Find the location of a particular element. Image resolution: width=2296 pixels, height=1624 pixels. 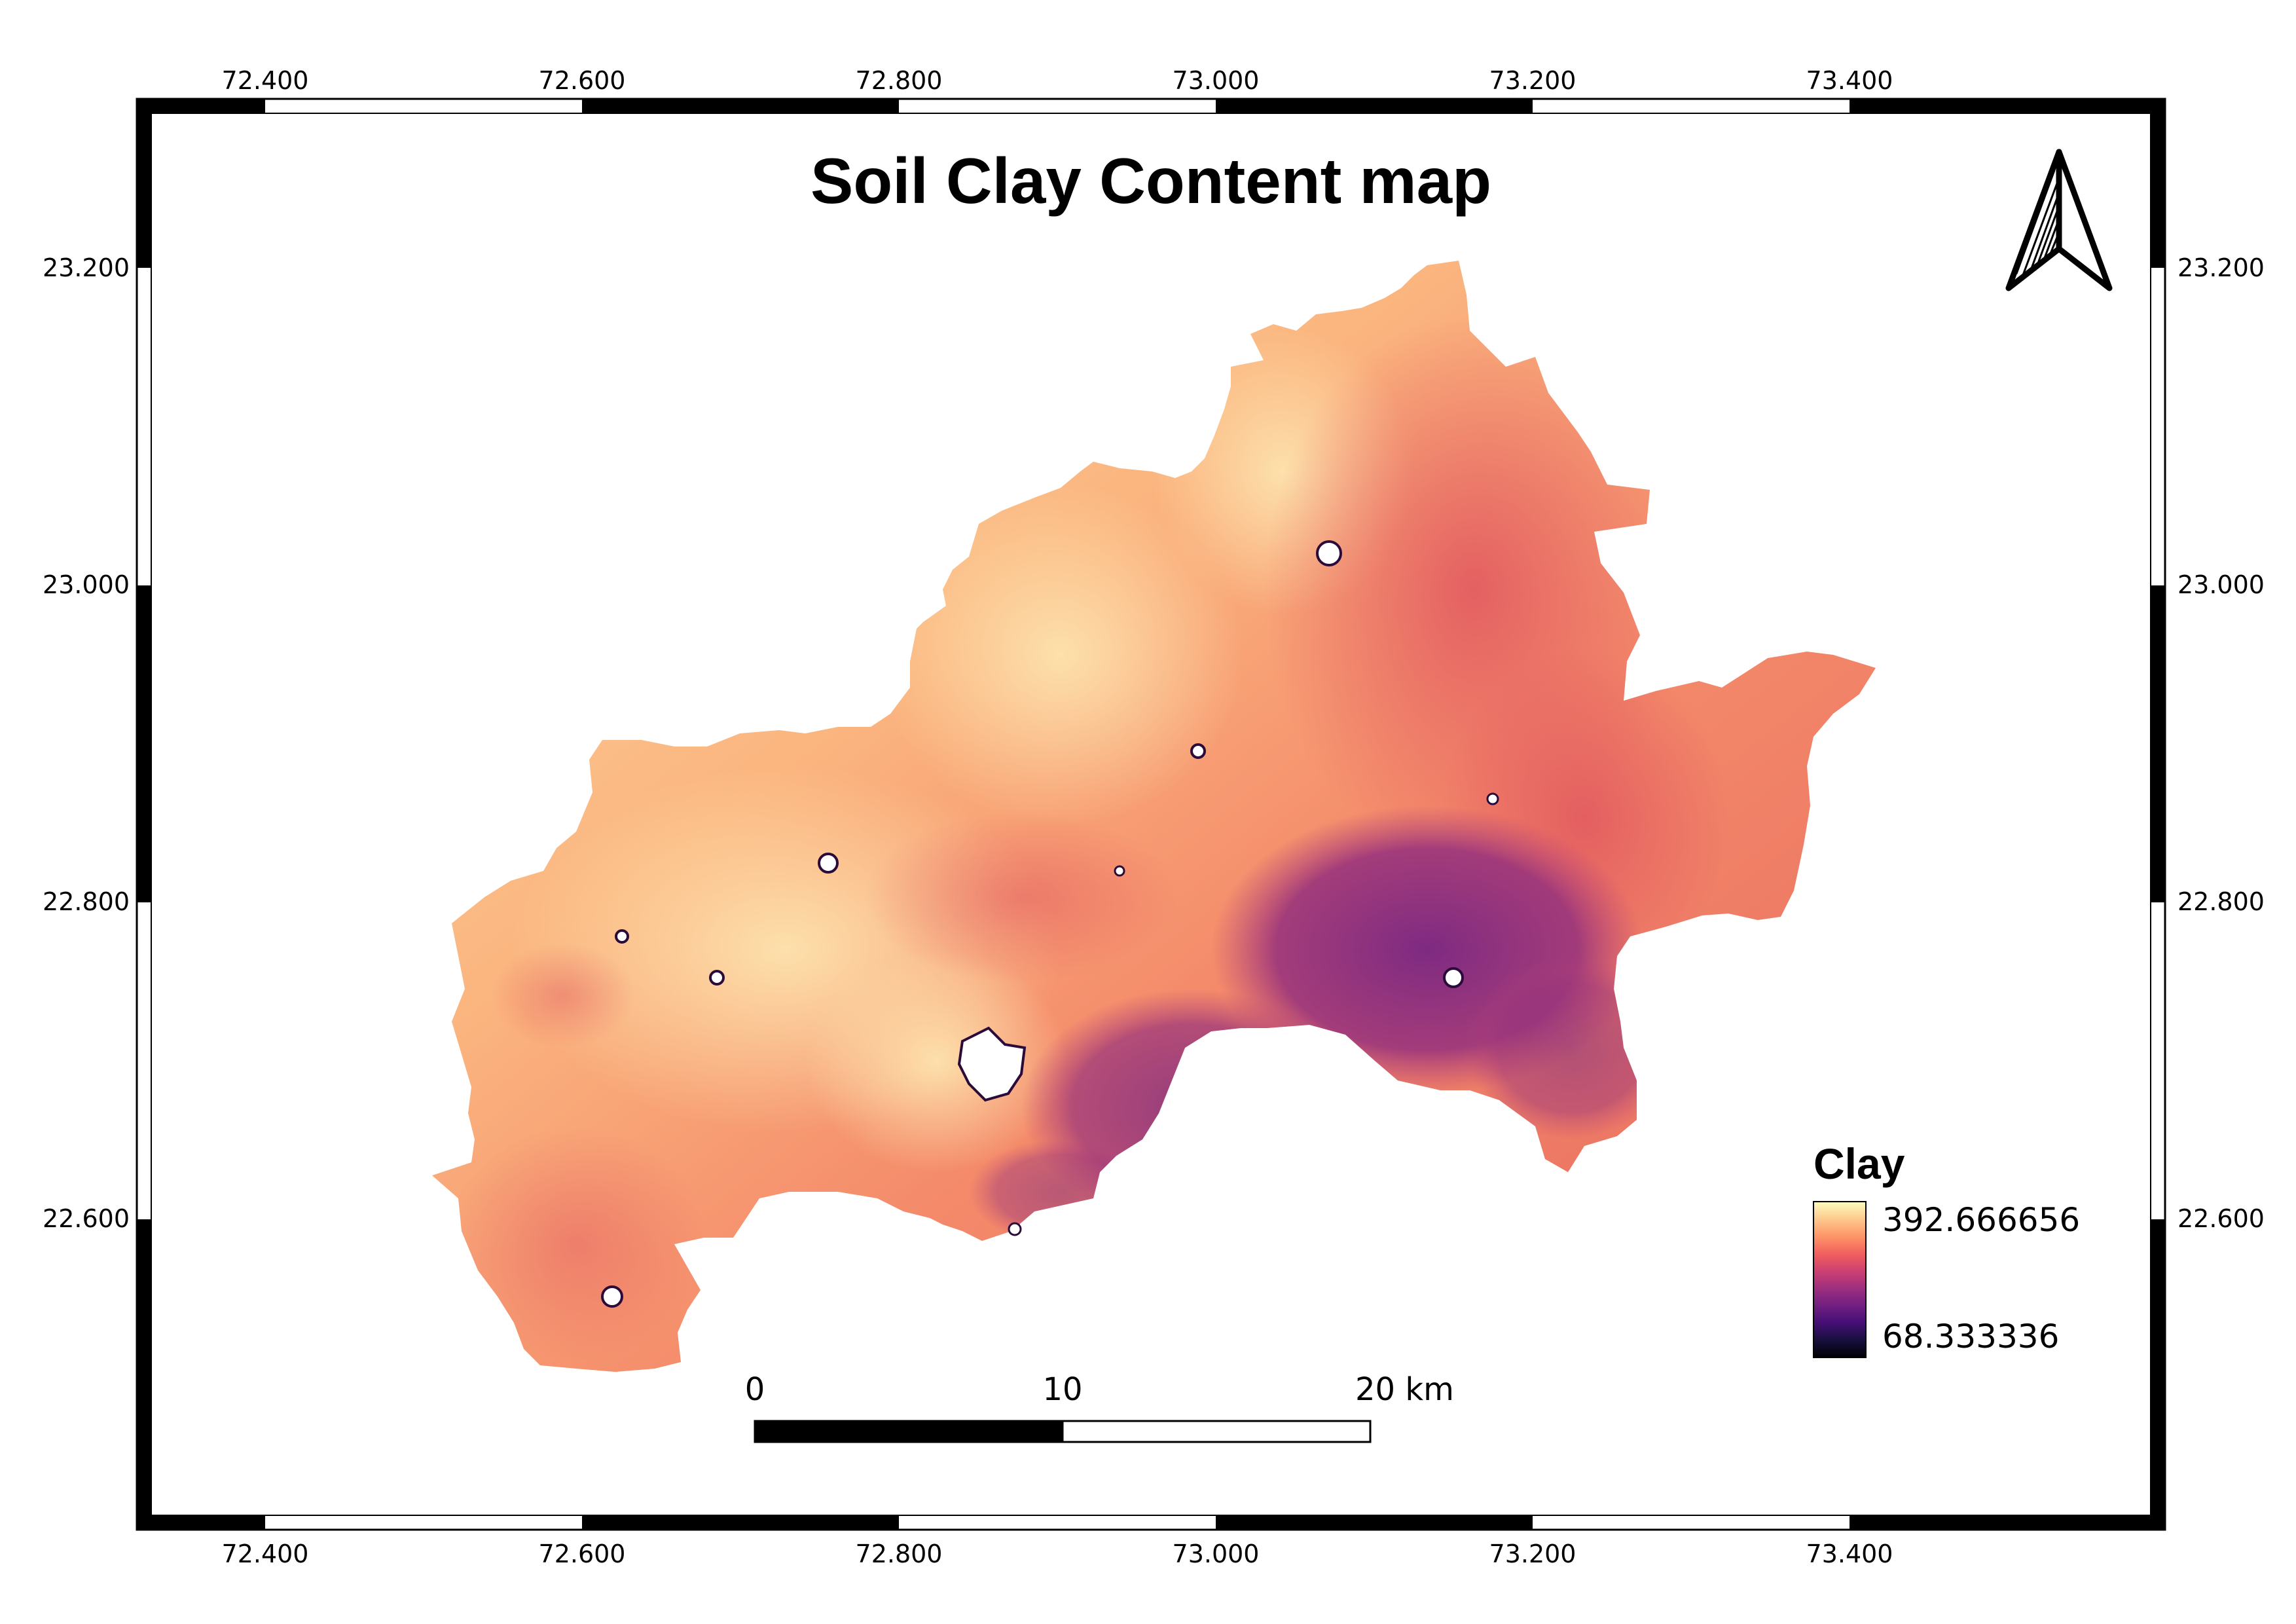

scale-bar-segment-black is located at coordinates (909, 1431).